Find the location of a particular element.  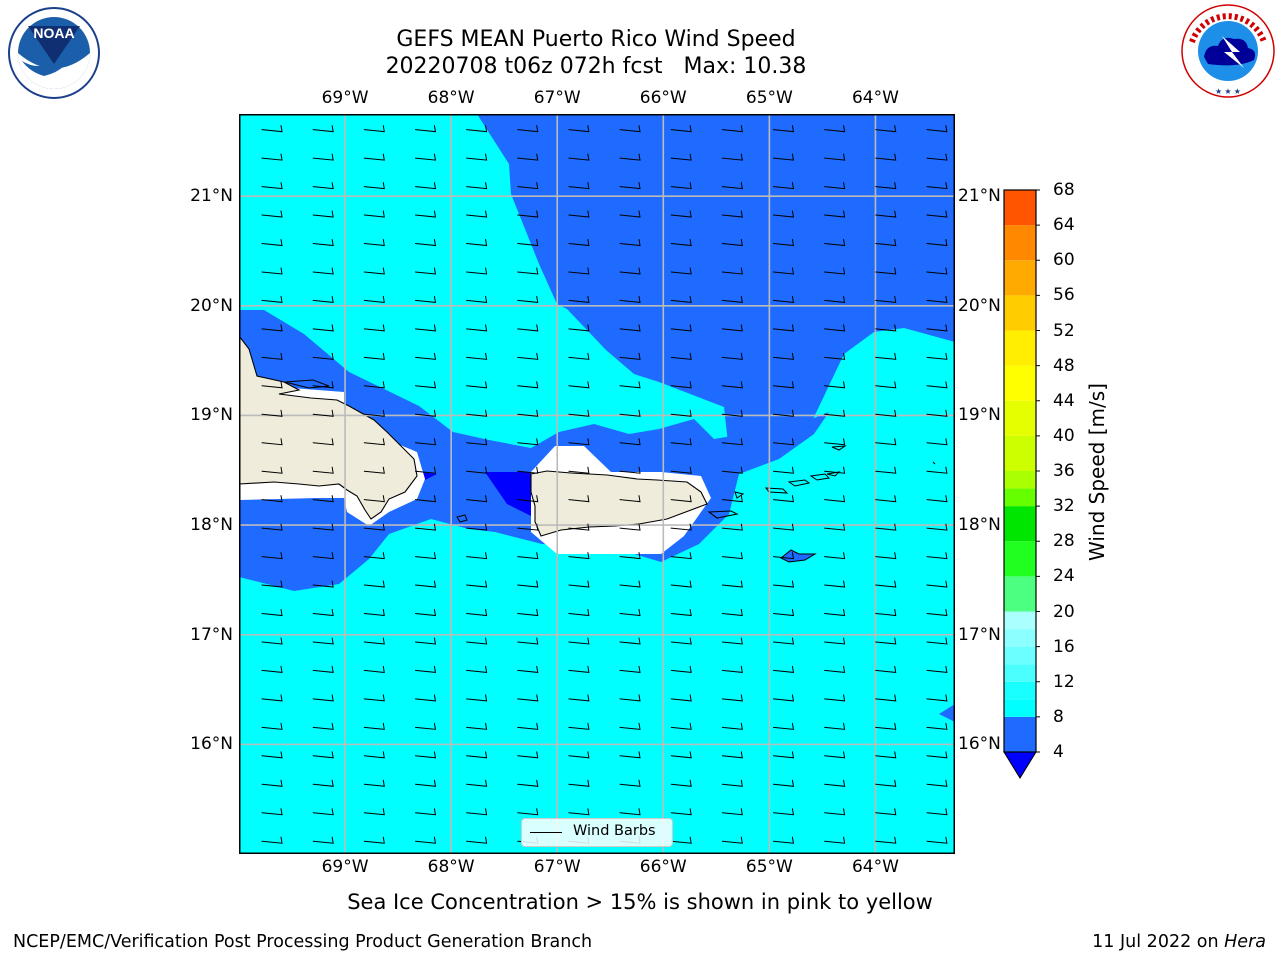

colorbar-tick-label: 56 is located at coordinates (1064, 295).